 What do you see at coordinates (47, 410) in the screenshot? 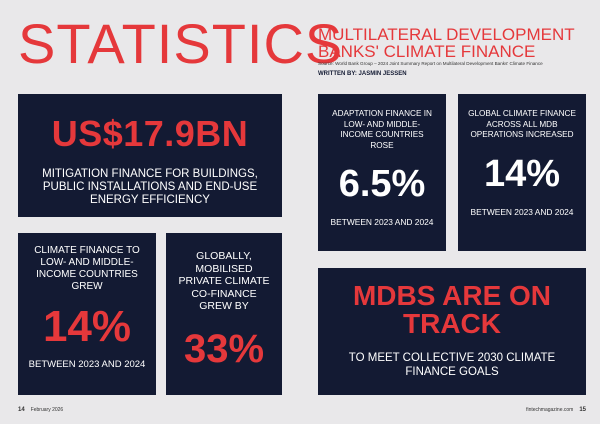
I see `issue-date: February 2026` at bounding box center [47, 410].